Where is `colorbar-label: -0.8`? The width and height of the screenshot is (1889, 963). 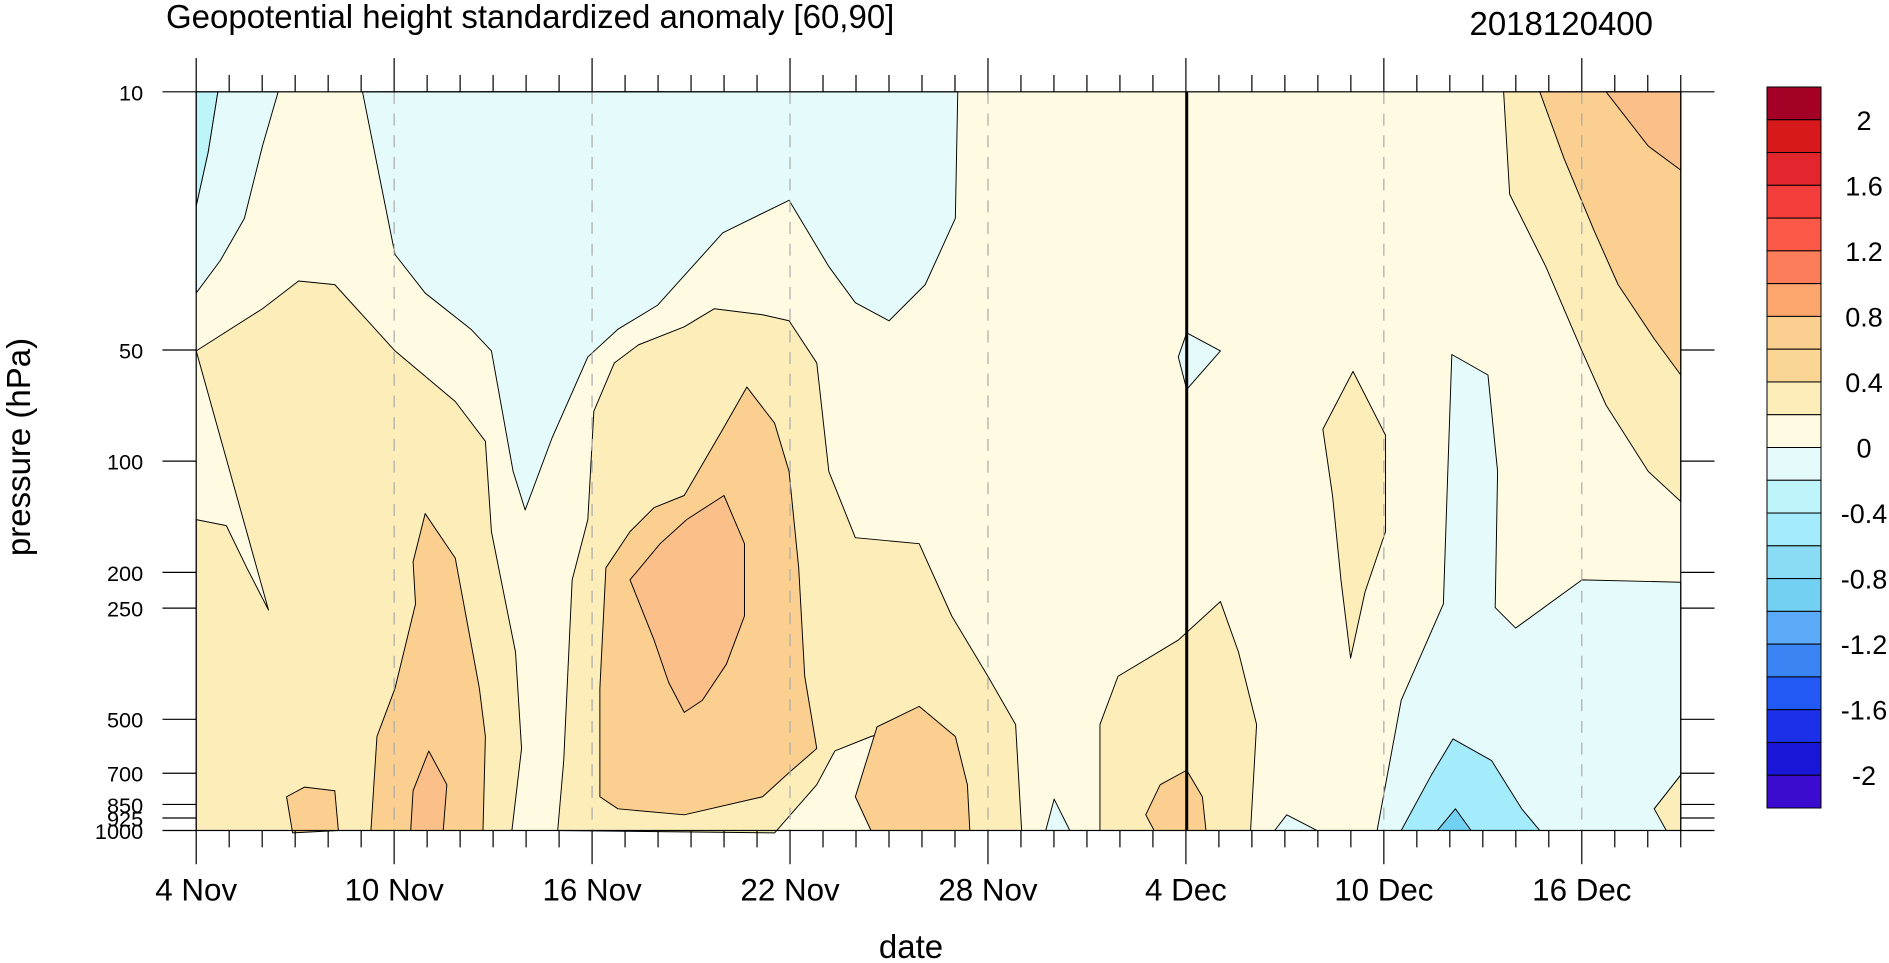
colorbar-label: -0.8 is located at coordinates (1864, 580).